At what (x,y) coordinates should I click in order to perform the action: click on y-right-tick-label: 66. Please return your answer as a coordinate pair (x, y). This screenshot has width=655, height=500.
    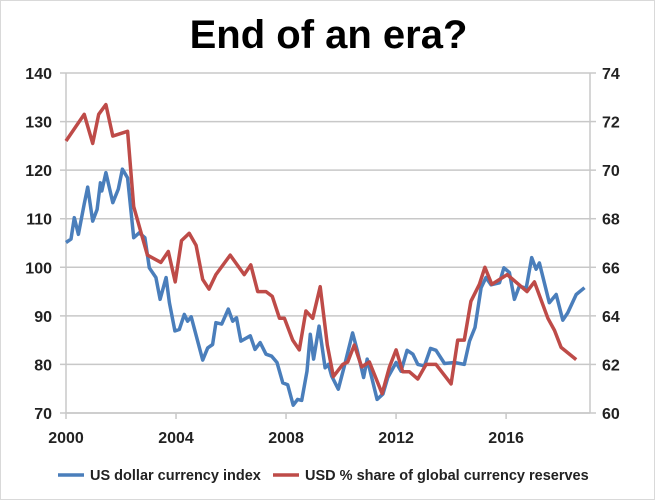
    Looking at the image, I should click on (611, 268).